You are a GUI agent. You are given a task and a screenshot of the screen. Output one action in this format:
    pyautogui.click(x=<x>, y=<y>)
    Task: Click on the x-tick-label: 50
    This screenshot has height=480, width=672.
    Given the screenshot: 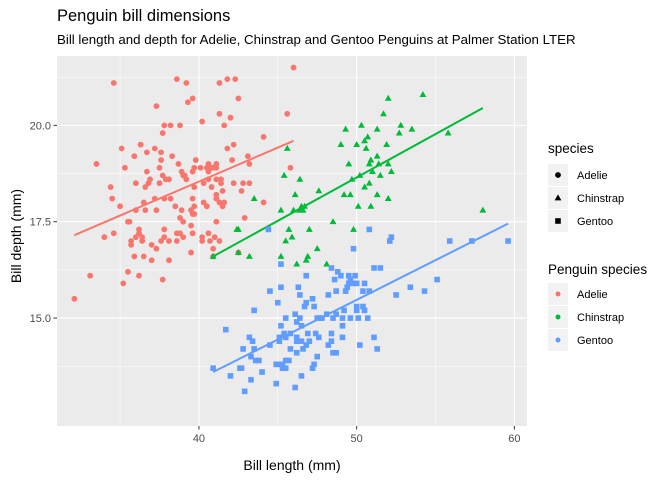 What is the action you would take?
    pyautogui.click(x=357, y=439)
    